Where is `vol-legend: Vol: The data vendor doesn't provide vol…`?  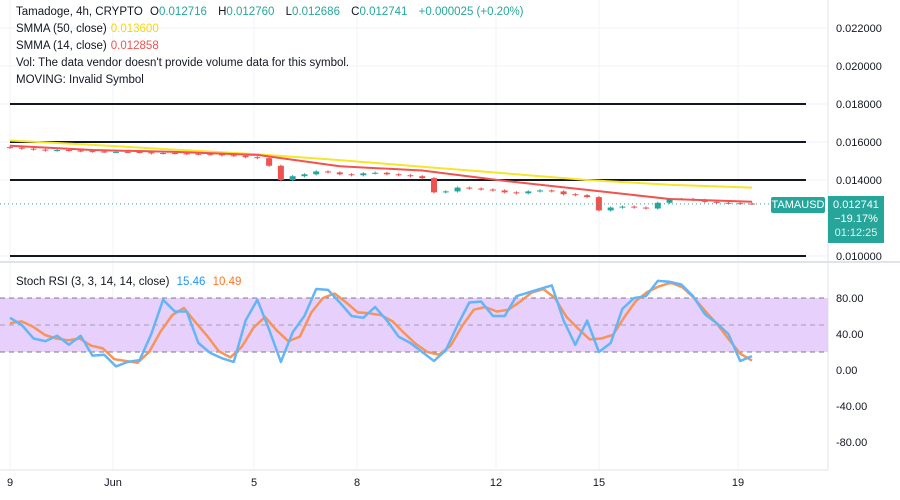
vol-legend: Vol: The data vendor doesn't provide vol… is located at coordinates (184, 63).